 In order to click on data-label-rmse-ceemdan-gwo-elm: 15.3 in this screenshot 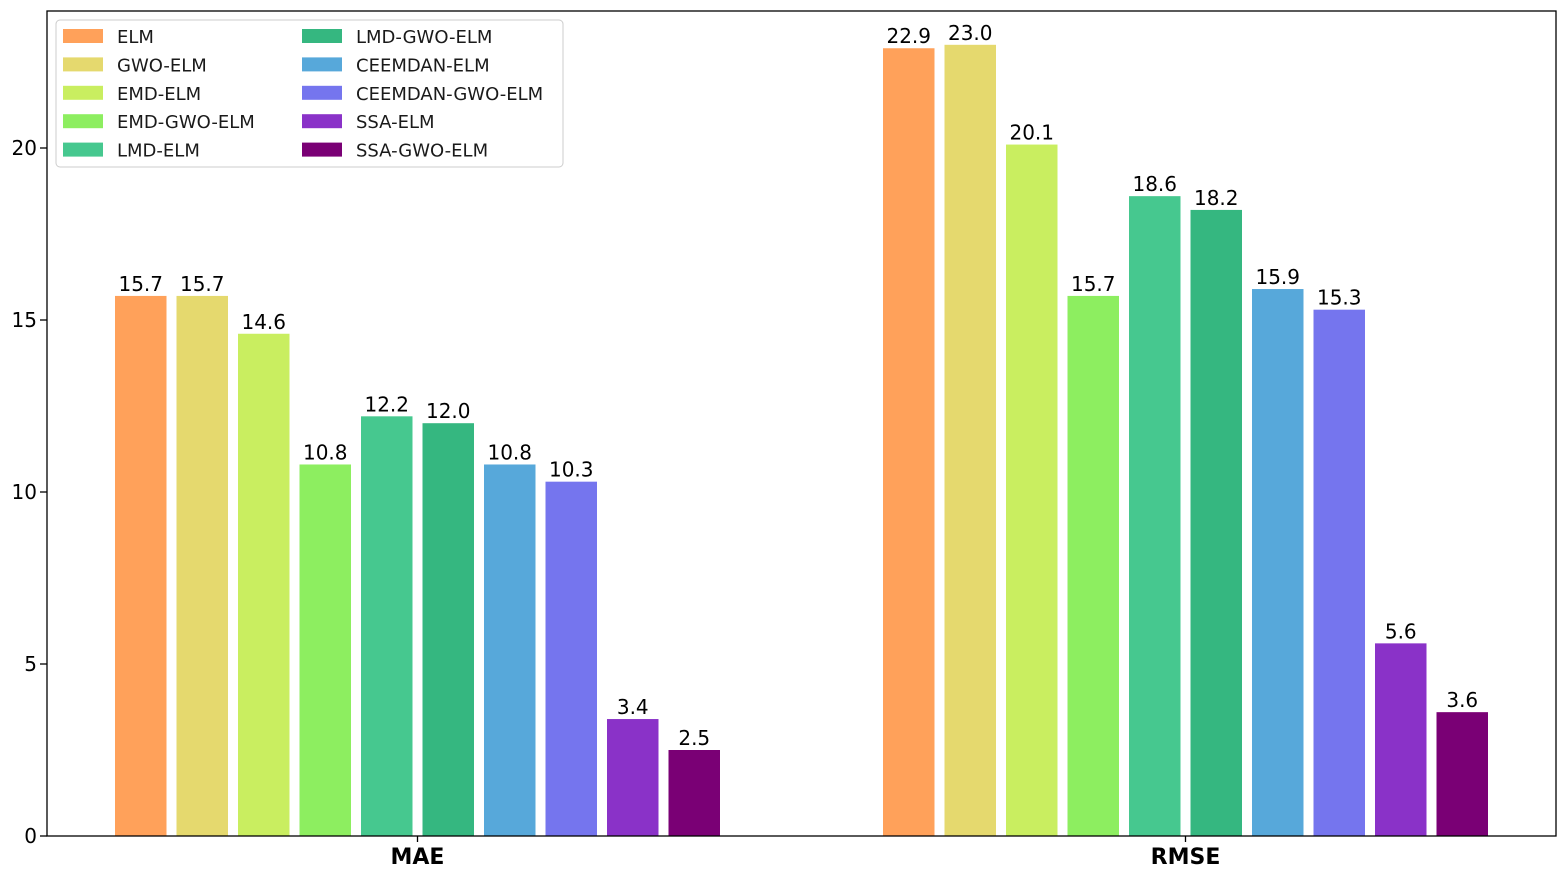, I will do `click(1339, 298)`.